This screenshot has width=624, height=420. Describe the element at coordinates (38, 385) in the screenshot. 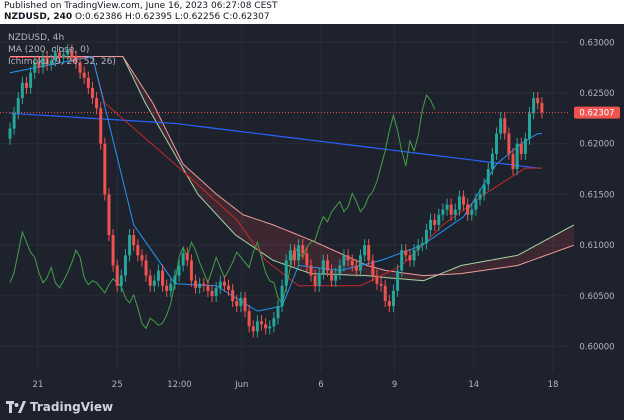

I see `time-tick-label: 21` at that location.